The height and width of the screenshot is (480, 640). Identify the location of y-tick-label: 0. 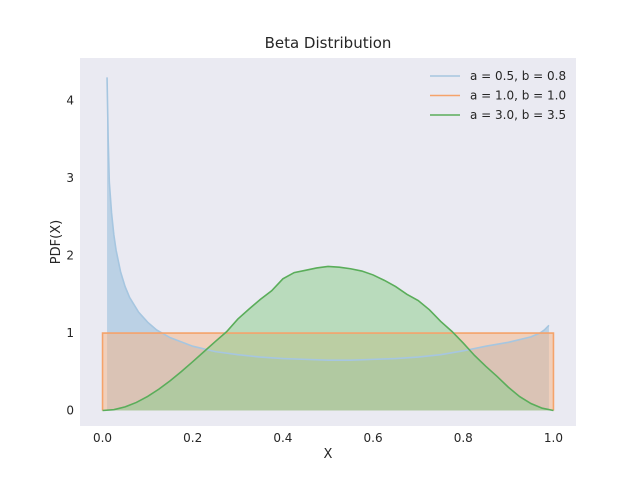
(70, 411).